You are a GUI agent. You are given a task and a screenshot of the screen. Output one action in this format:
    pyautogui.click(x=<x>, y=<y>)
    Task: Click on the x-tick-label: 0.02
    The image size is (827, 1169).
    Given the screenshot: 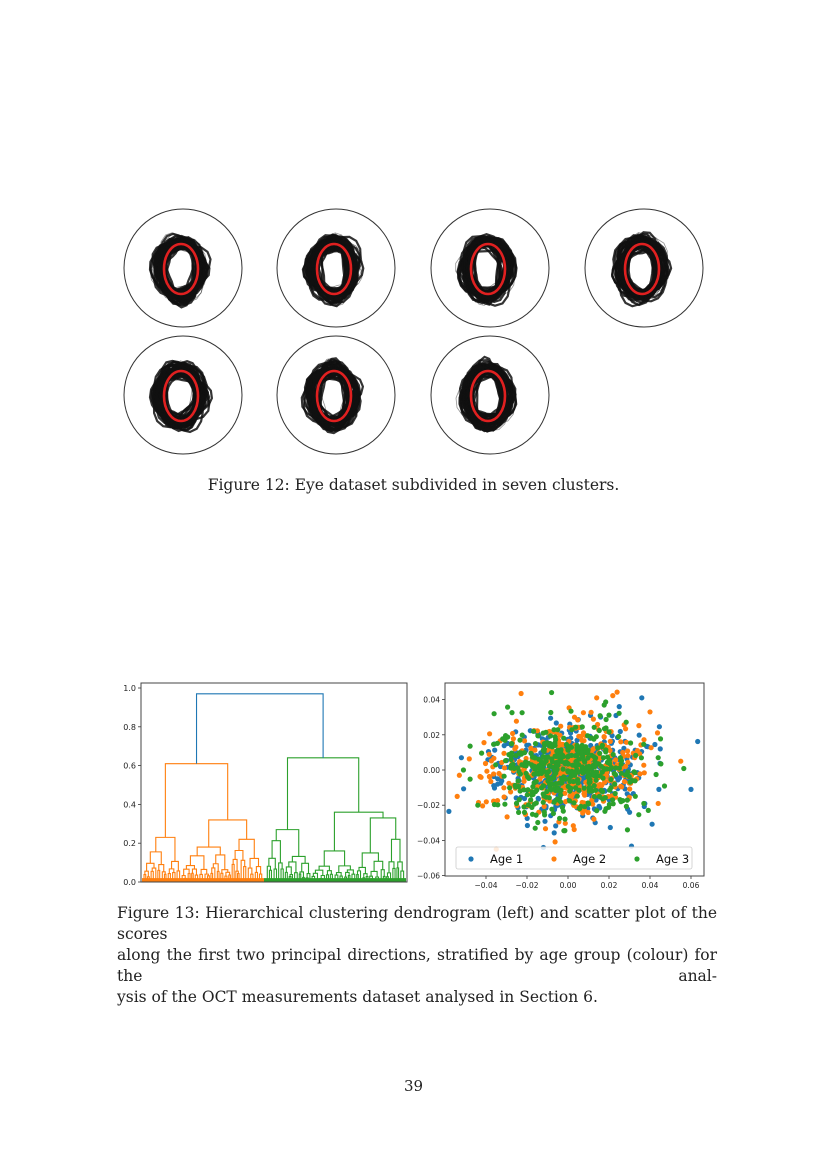 What is the action you would take?
    pyautogui.click(x=609, y=885)
    